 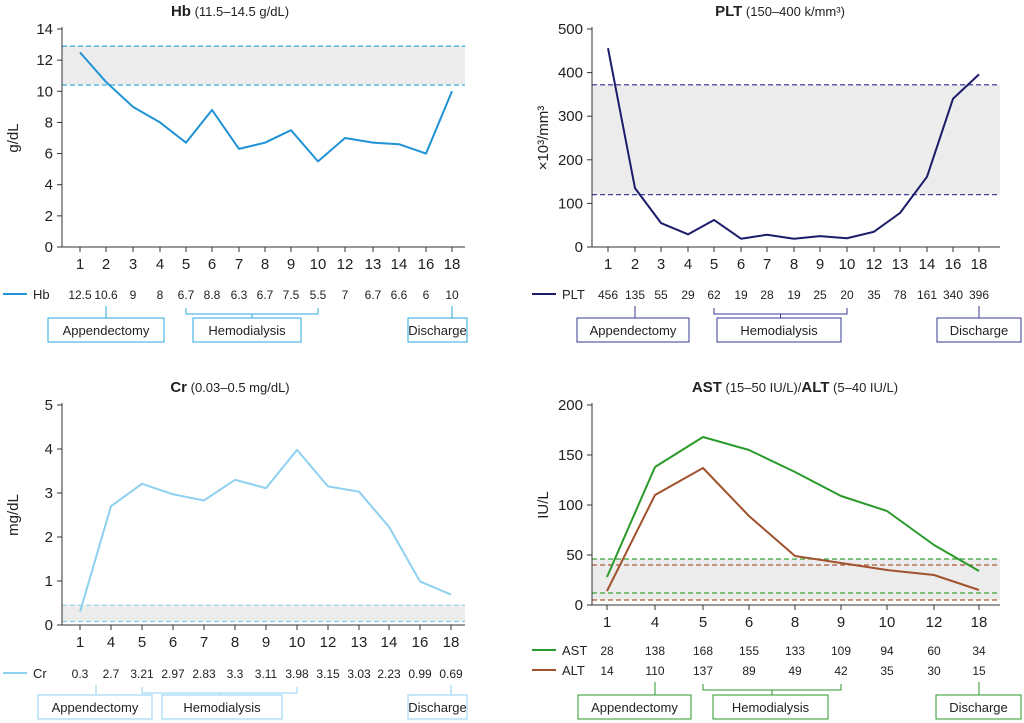 What do you see at coordinates (13, 137) in the screenshot?
I see `y-axis-label: g/dL` at bounding box center [13, 137].